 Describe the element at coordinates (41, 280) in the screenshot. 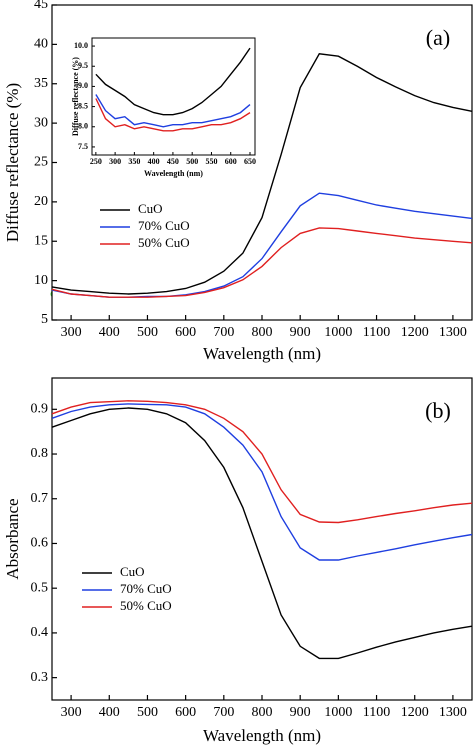

I see `y-tick-label: 10` at that location.